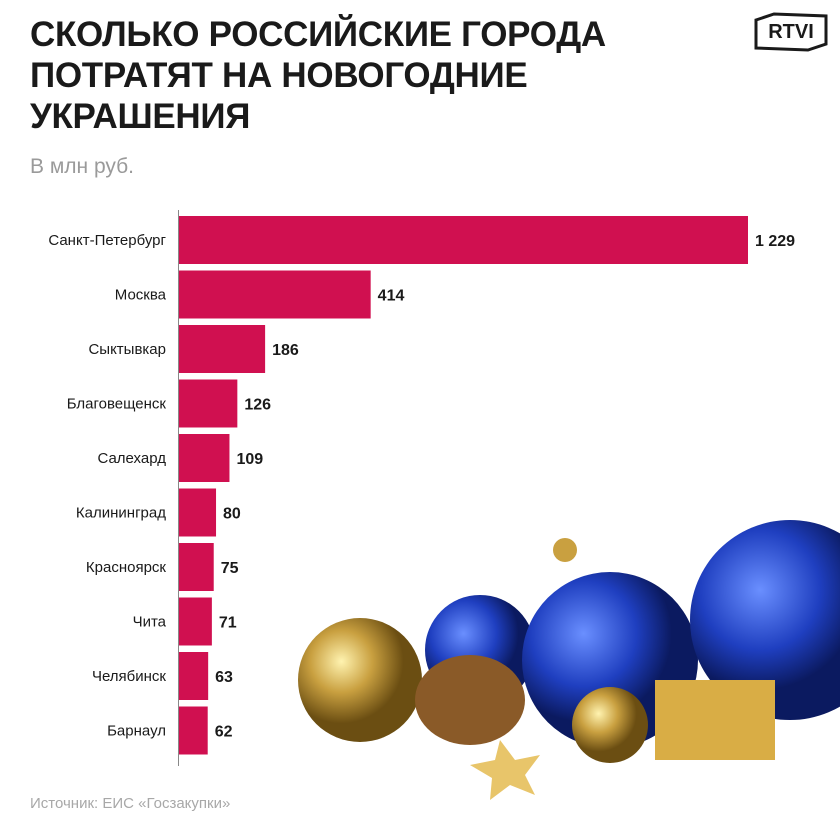 The image size is (840, 821). I want to click on value-label: 414, so click(391, 296).